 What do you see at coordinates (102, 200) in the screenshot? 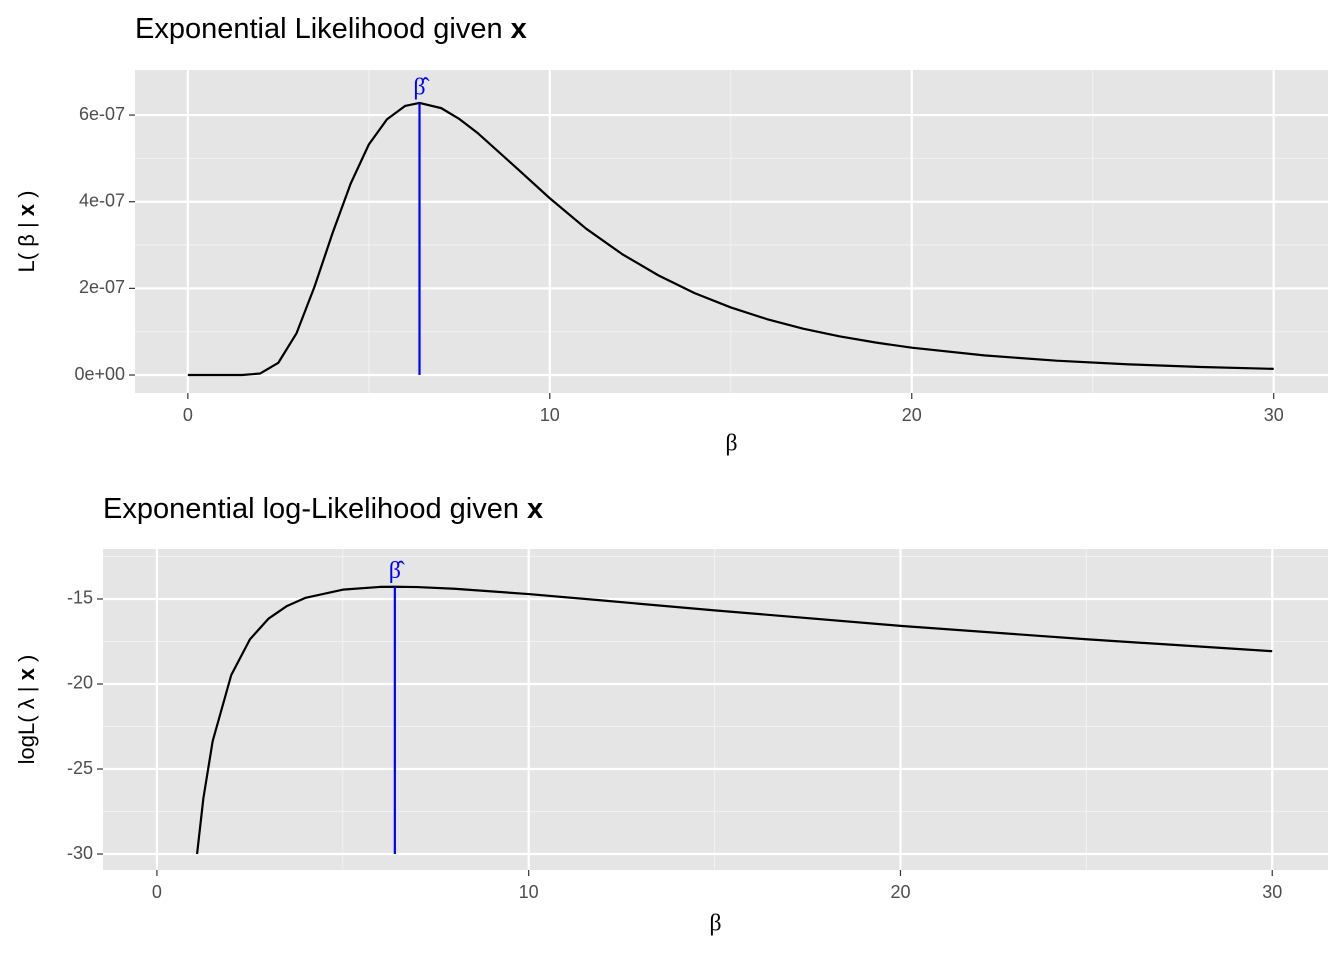
I see `y-tick-label: 4e-07` at bounding box center [102, 200].